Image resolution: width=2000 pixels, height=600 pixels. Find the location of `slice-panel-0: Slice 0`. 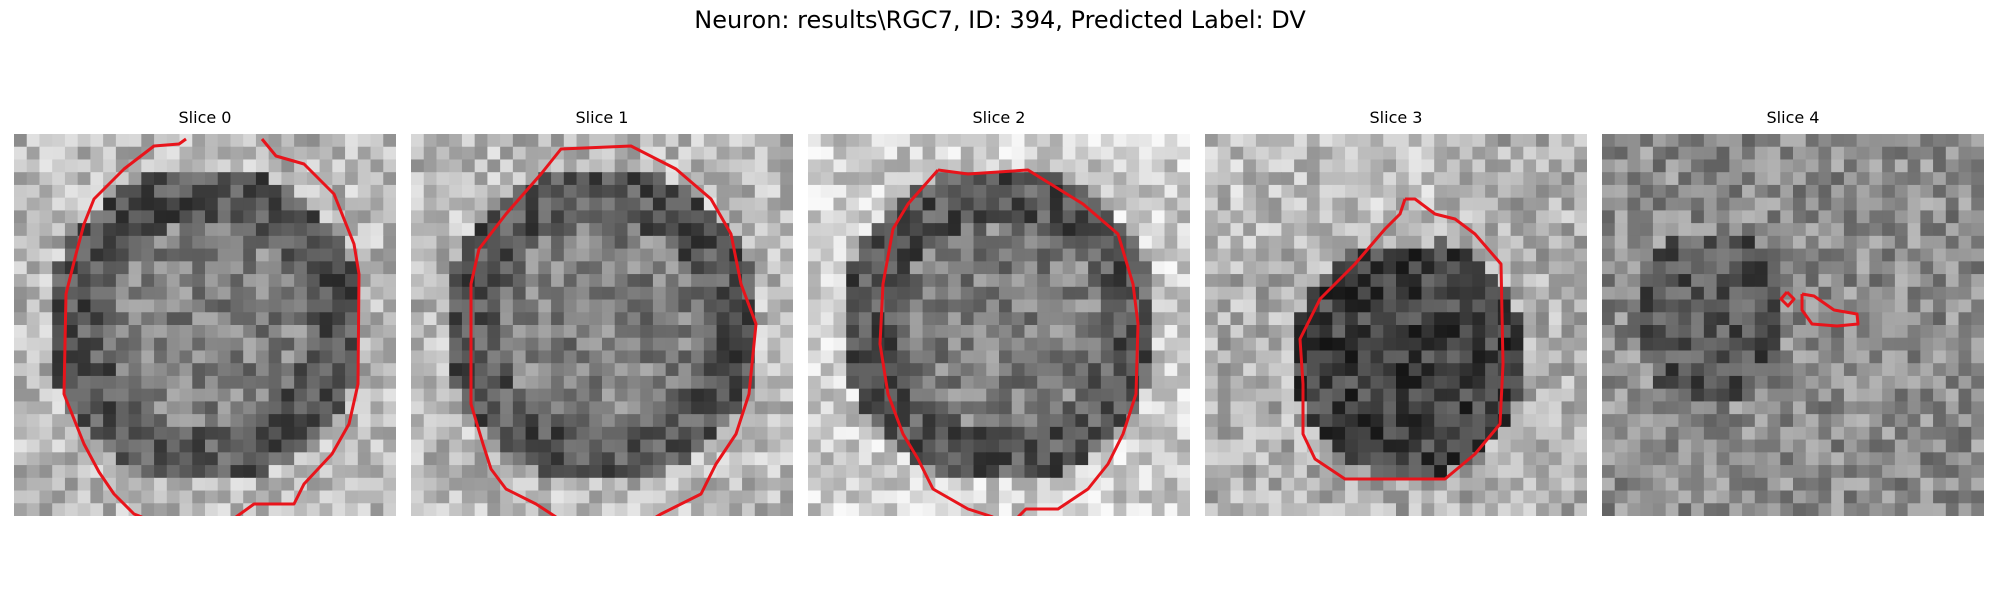

slice-panel-0: Slice 0 is located at coordinates (205, 313).